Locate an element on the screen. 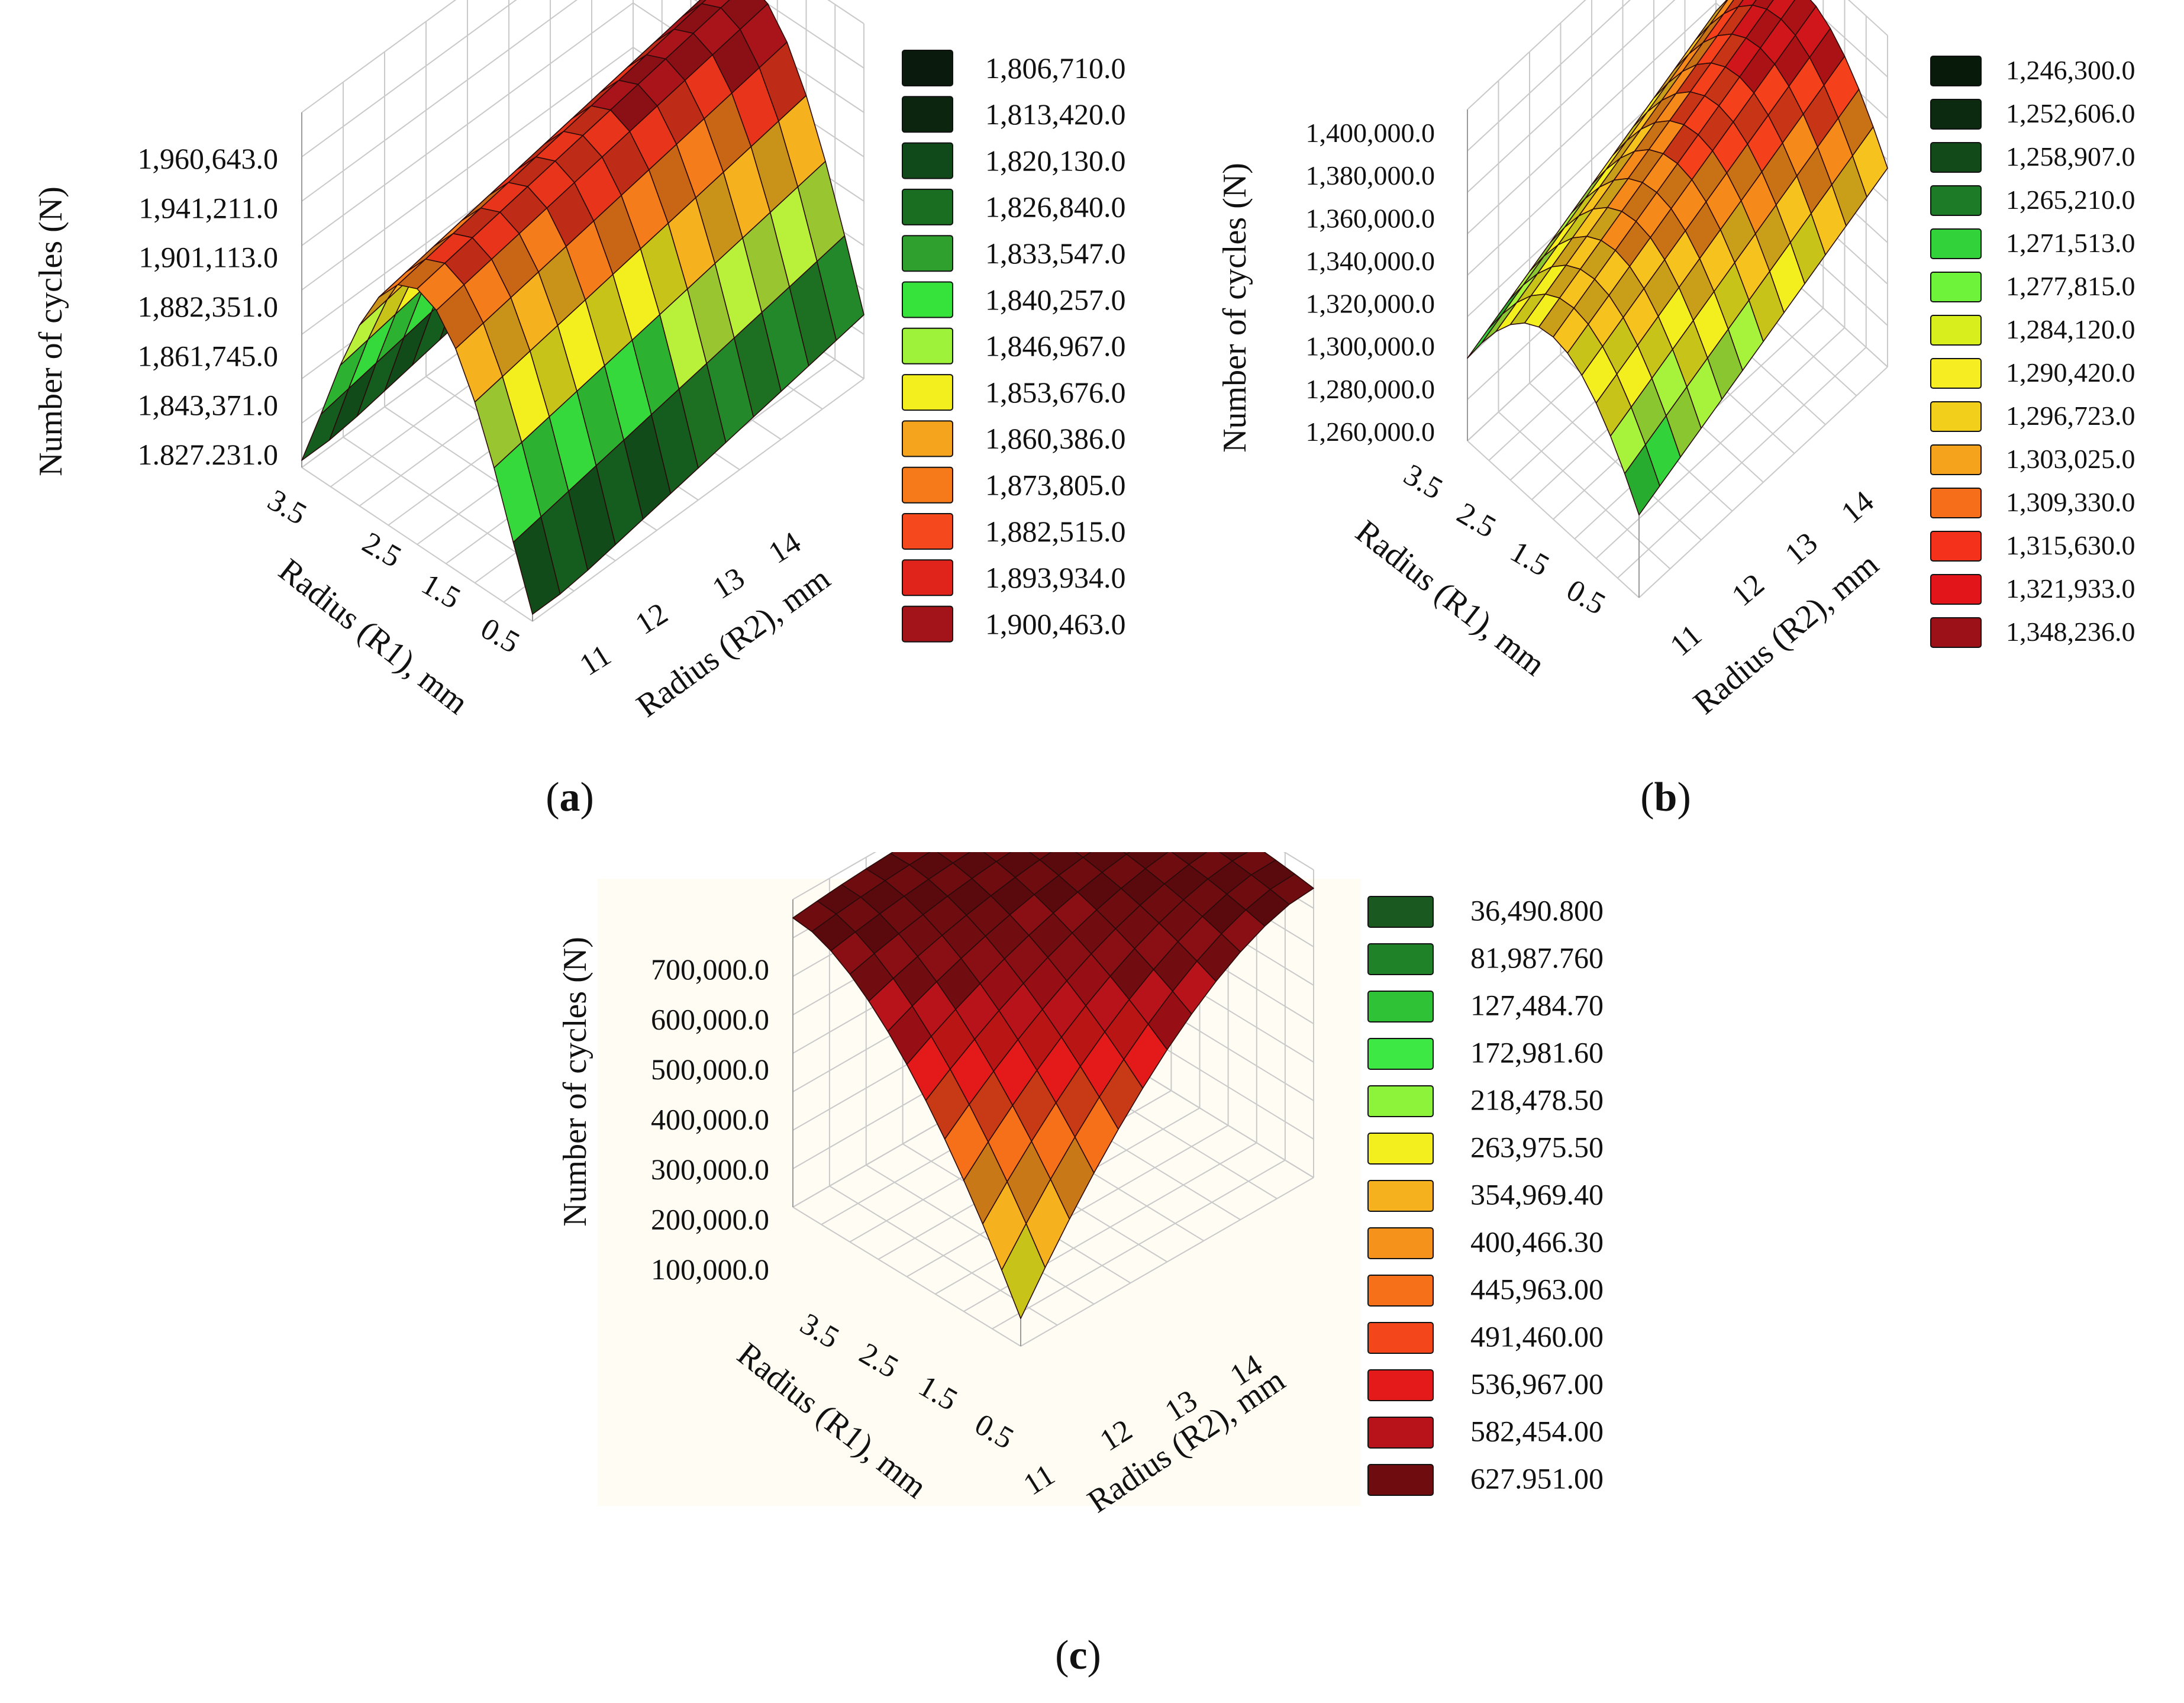 This screenshot has width=2184, height=1703. legend-label: 1,833,547.0 is located at coordinates (1055, 253).